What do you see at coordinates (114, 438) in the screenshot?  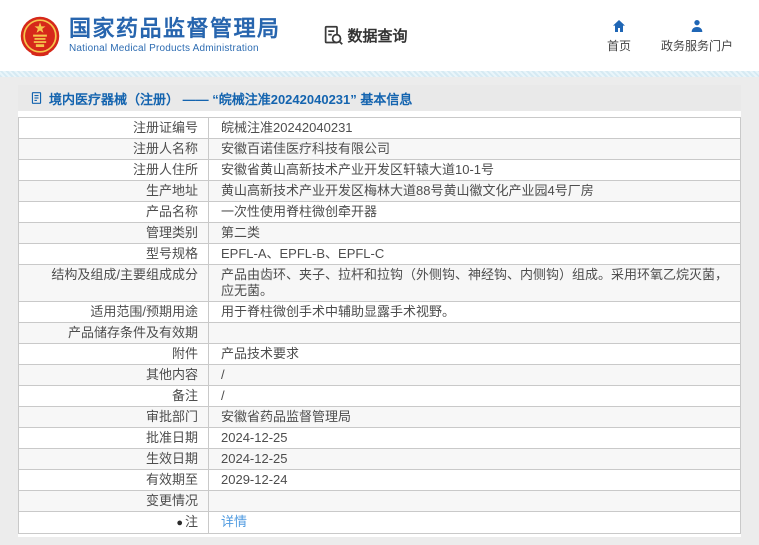 I see `row-label: 批准日期` at bounding box center [114, 438].